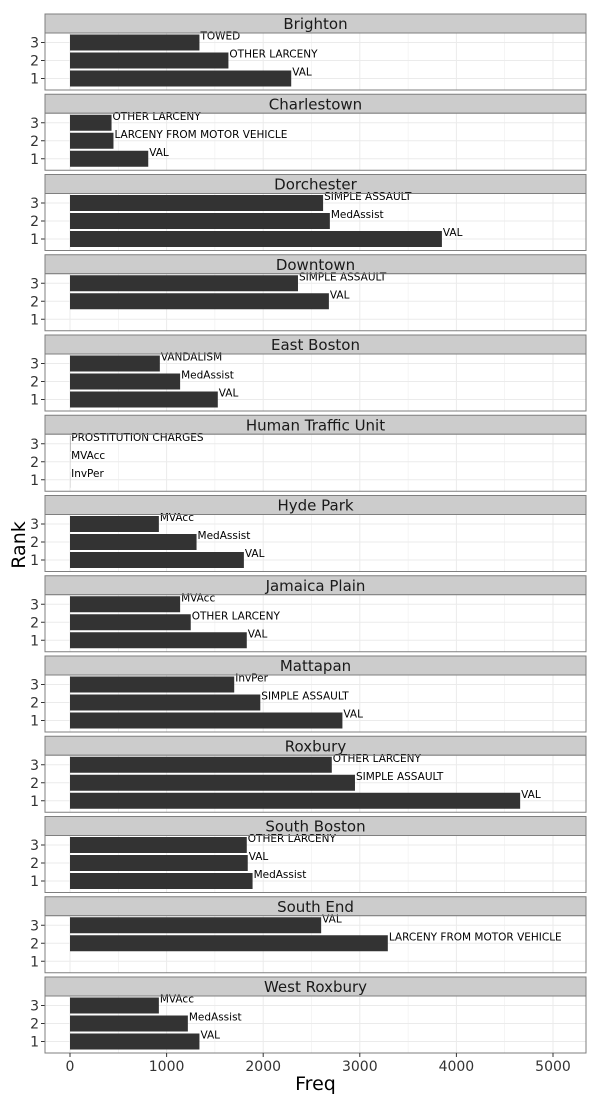  I want to click on facet-title: West Roxbury, so click(315, 987).